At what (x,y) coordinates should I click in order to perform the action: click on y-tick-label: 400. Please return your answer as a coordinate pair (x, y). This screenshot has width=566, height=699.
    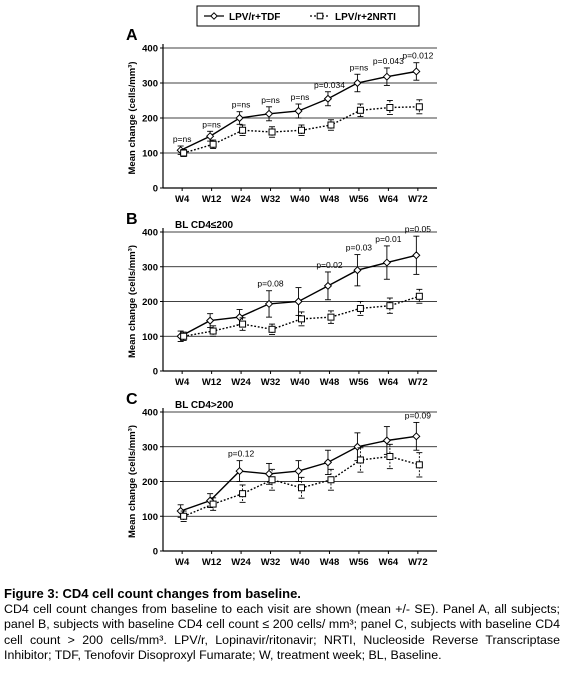
    Looking at the image, I should click on (150, 233).